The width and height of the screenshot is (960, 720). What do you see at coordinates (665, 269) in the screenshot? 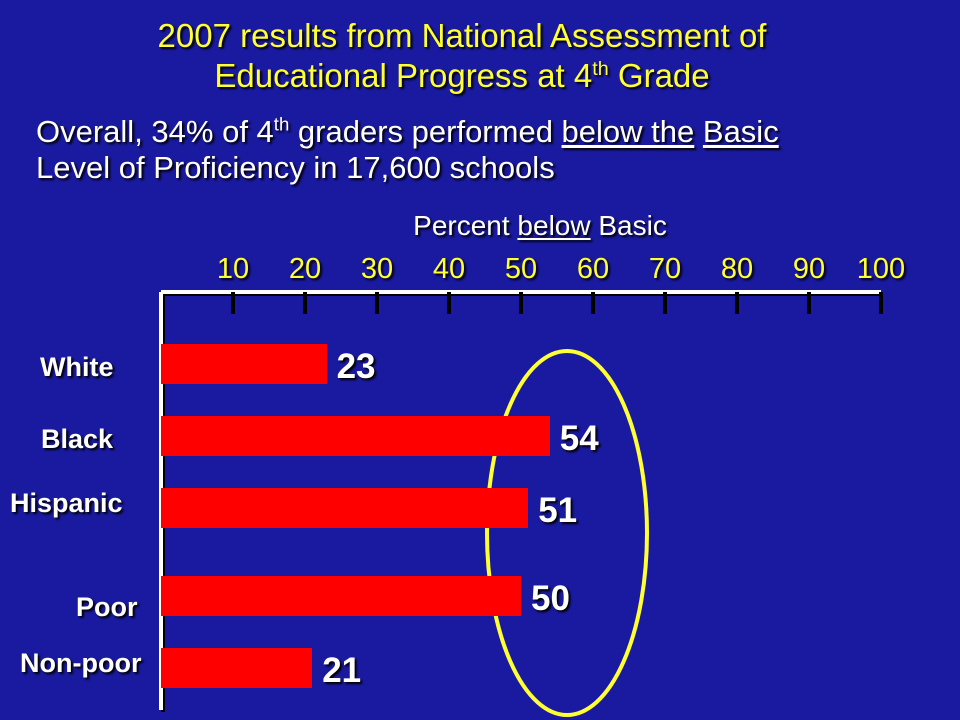
I see `x-tick-label: 70` at bounding box center [665, 269].